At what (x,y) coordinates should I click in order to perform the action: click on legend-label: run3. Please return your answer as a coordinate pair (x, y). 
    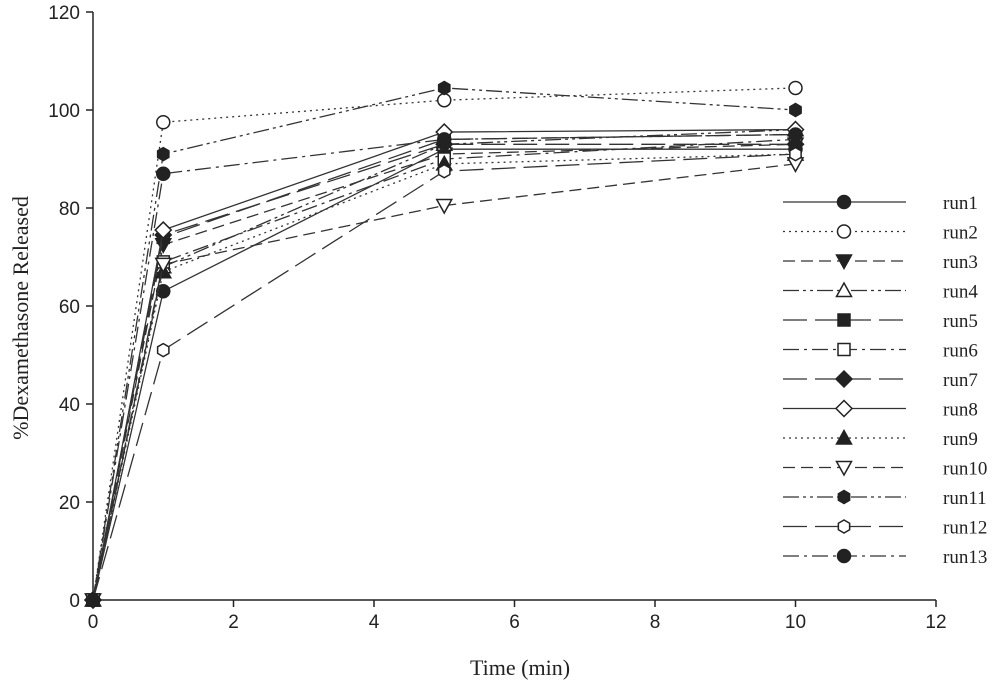
    Looking at the image, I should click on (960, 262).